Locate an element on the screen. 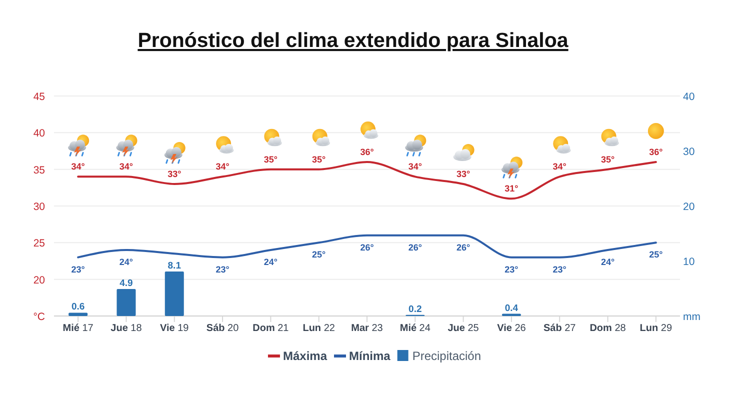  legend-label: Máxima is located at coordinates (305, 356).